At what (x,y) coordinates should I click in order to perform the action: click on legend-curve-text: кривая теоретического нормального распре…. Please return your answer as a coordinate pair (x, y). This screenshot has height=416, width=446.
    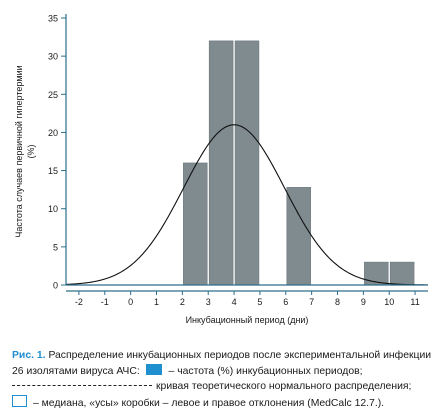
    Looking at the image, I should click on (284, 386).